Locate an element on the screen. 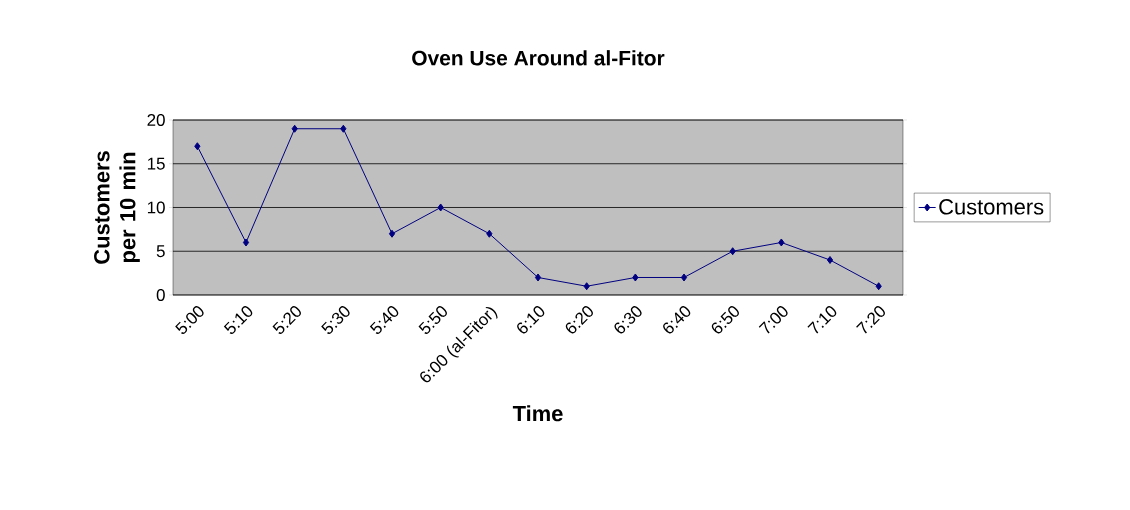 This screenshot has width=1130, height=510. x-tick-label: 7:10 is located at coordinates (822, 320).